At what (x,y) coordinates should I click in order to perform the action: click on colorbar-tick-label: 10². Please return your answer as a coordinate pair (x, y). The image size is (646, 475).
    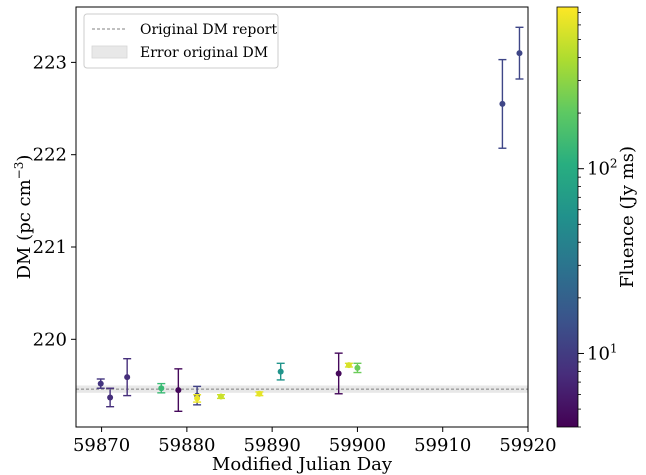
    Looking at the image, I should click on (602, 168).